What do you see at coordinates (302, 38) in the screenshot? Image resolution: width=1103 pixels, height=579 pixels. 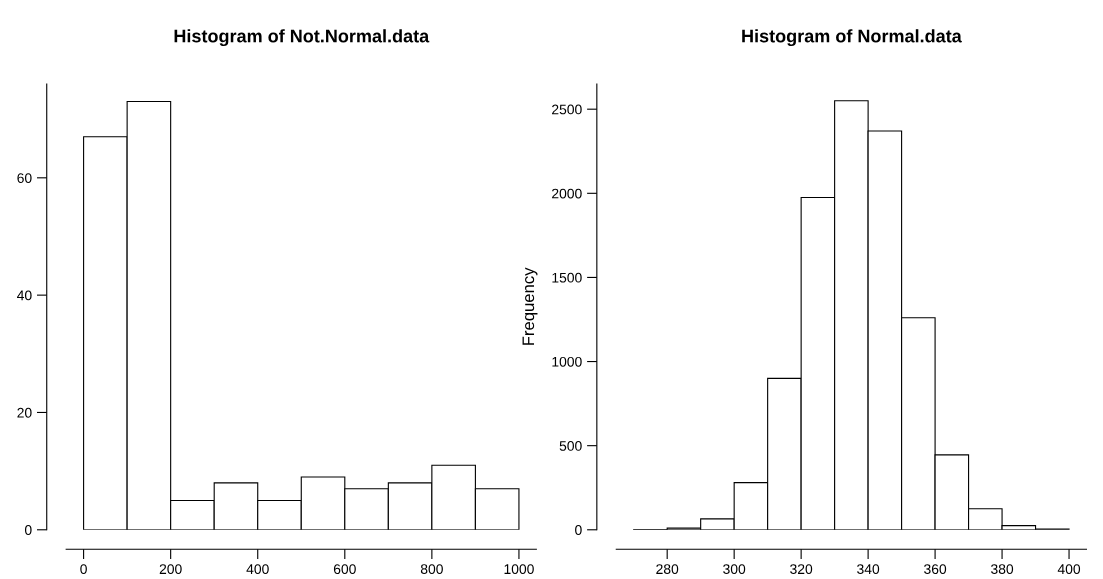 I see `chart-title: Histogram of Not.Normal.data` at bounding box center [302, 38].